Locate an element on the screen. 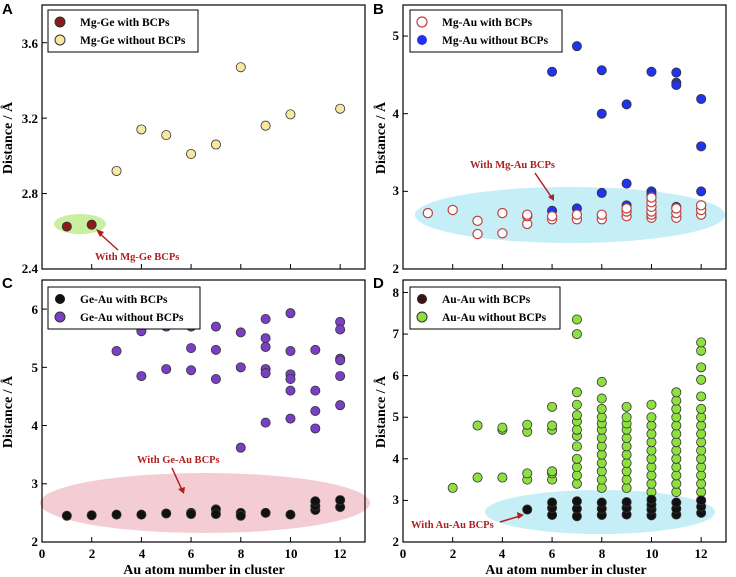 The image size is (736, 577). x-tick-label-d-6: 12 is located at coordinates (701, 553).